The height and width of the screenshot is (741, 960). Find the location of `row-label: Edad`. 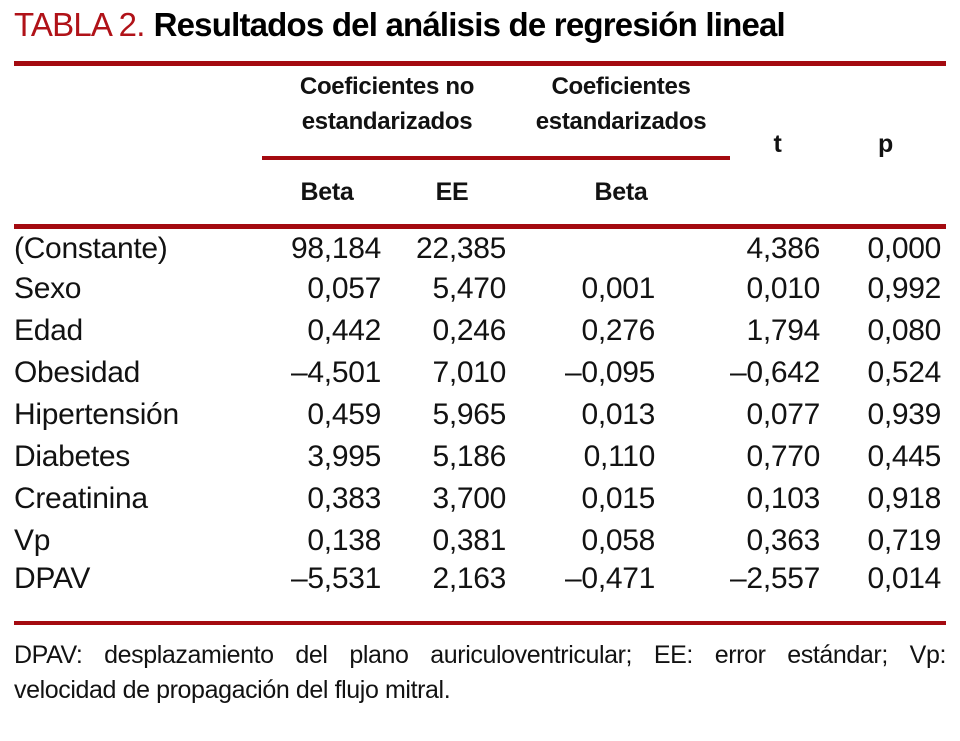

row-label: Edad is located at coordinates (48, 331).